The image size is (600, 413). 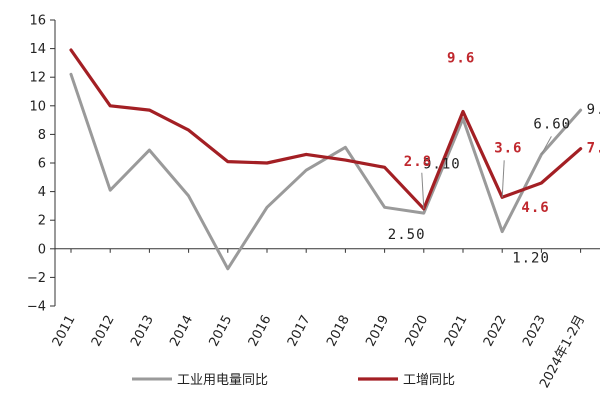 What do you see at coordinates (221, 331) in the screenshot?
I see `x-tick-label: 2015` at bounding box center [221, 331].